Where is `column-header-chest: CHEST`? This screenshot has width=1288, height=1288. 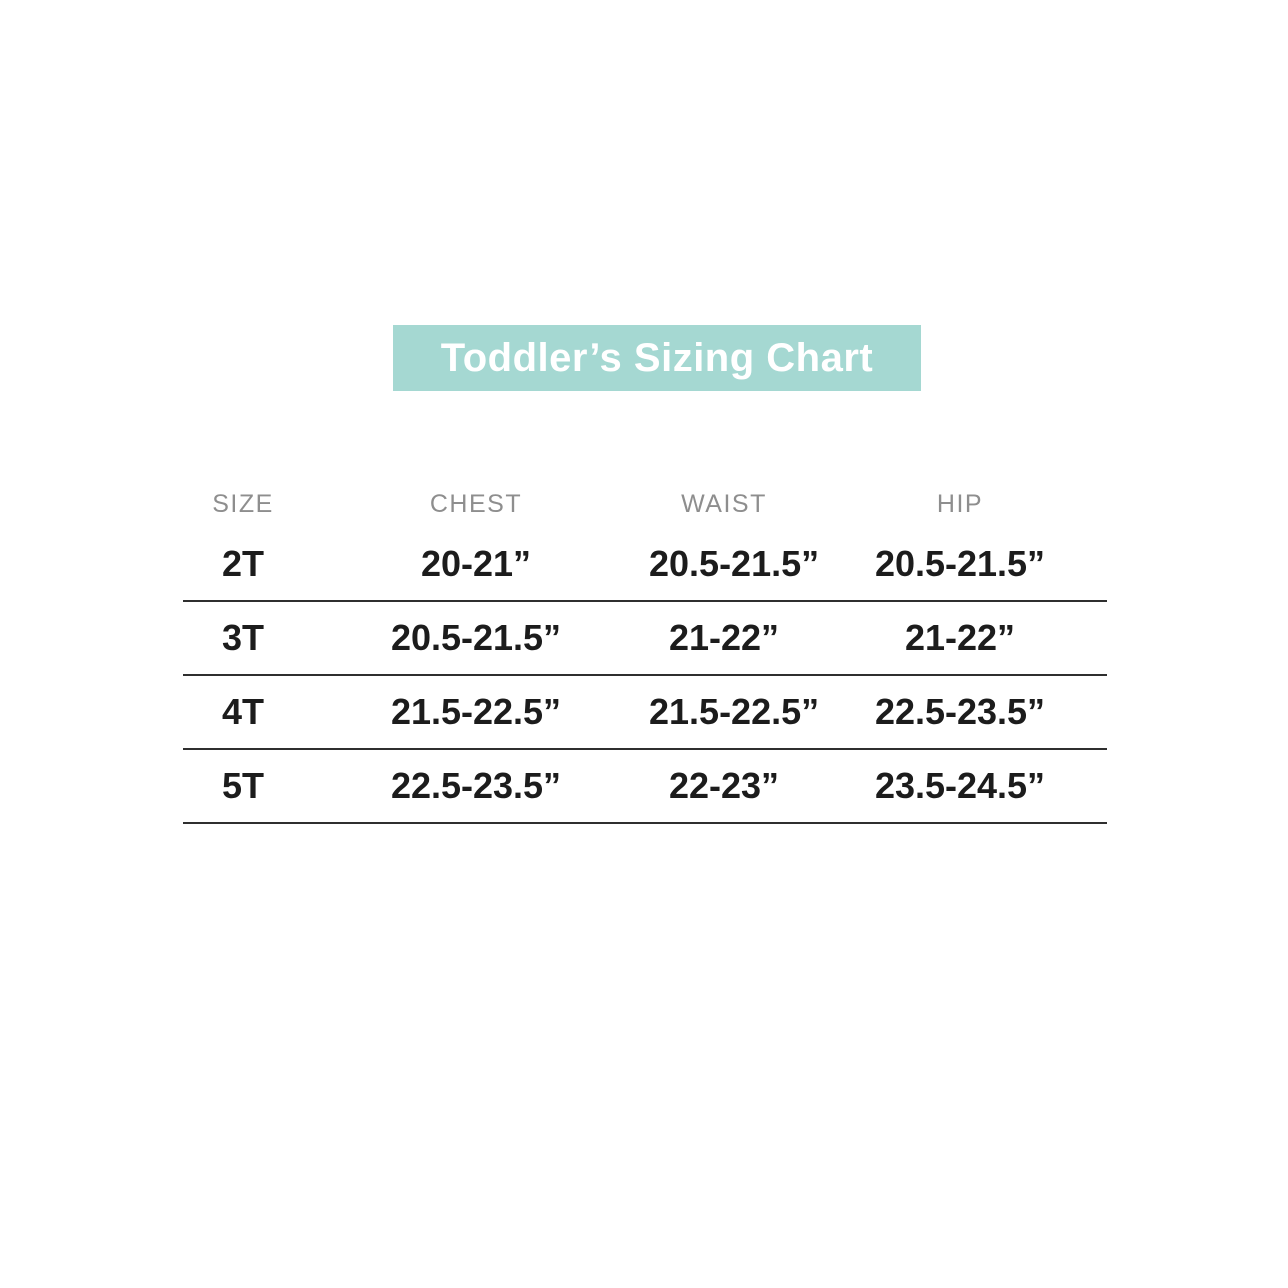
column-header-chest: CHEST is located at coordinates (476, 503).